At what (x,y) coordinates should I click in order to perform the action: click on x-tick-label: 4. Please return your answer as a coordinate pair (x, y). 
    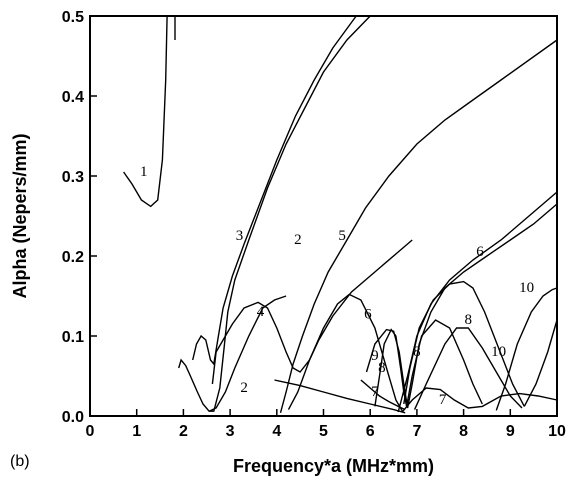
    Looking at the image, I should click on (276, 431).